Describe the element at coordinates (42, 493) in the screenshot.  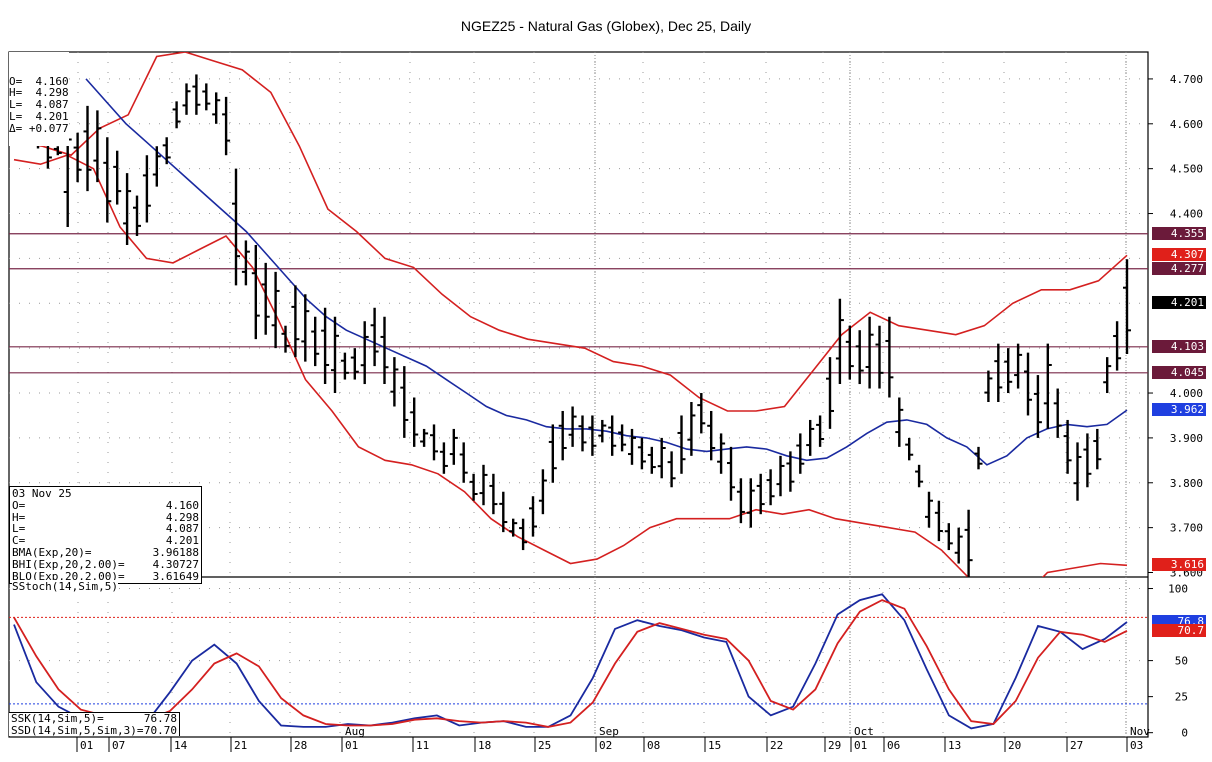
I see `info-date: 03 Nov 25` at that location.